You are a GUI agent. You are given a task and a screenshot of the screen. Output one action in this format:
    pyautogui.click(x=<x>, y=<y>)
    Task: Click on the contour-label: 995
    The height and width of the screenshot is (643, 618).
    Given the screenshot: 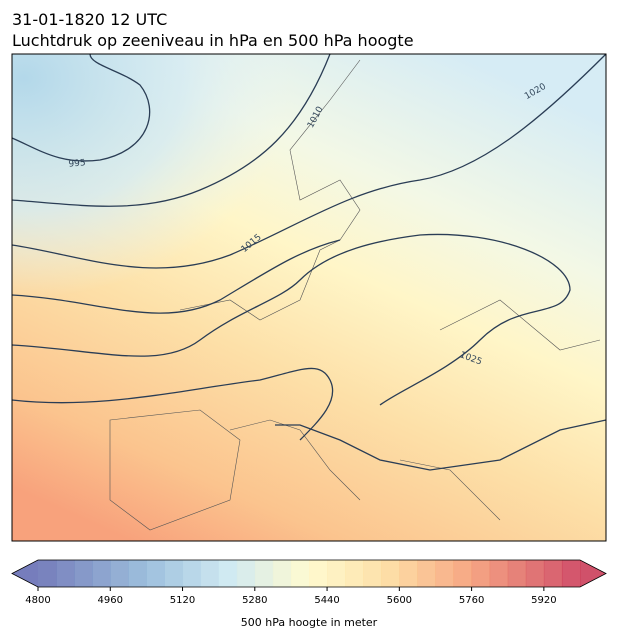 What is the action you would take?
    pyautogui.click(x=77, y=163)
    